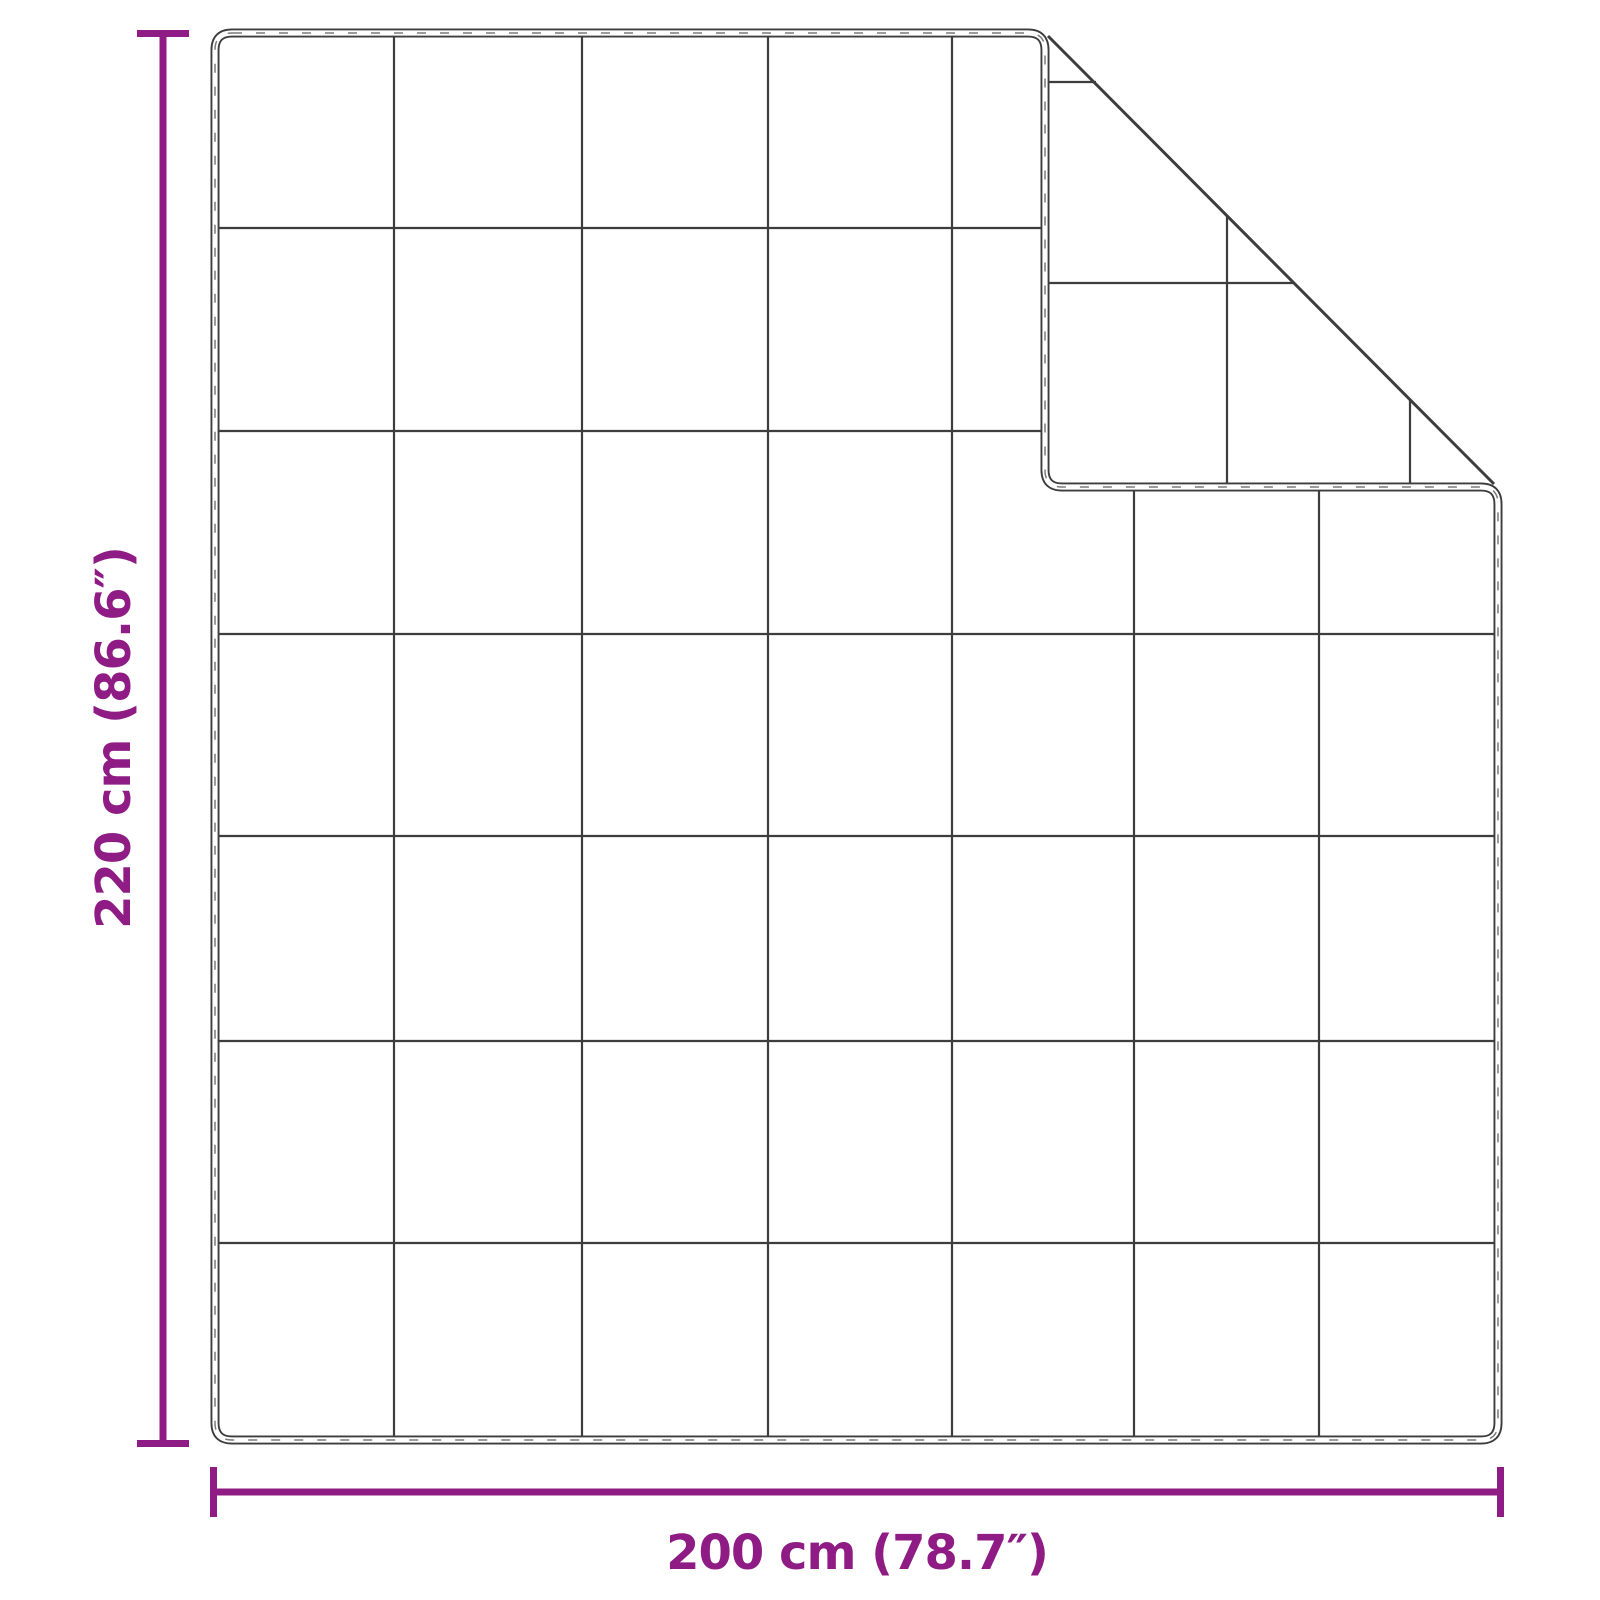  Describe the element at coordinates (857, 1492) in the screenshot. I see `width-dimension` at that location.